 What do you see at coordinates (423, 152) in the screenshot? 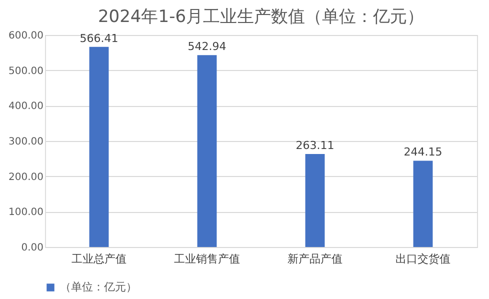
I see `data-label: 244.15` at bounding box center [423, 152].